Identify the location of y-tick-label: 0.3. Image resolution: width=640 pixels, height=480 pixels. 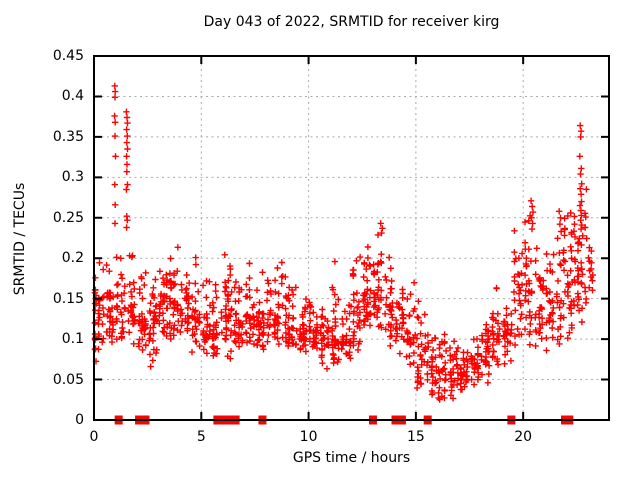
(72, 177).